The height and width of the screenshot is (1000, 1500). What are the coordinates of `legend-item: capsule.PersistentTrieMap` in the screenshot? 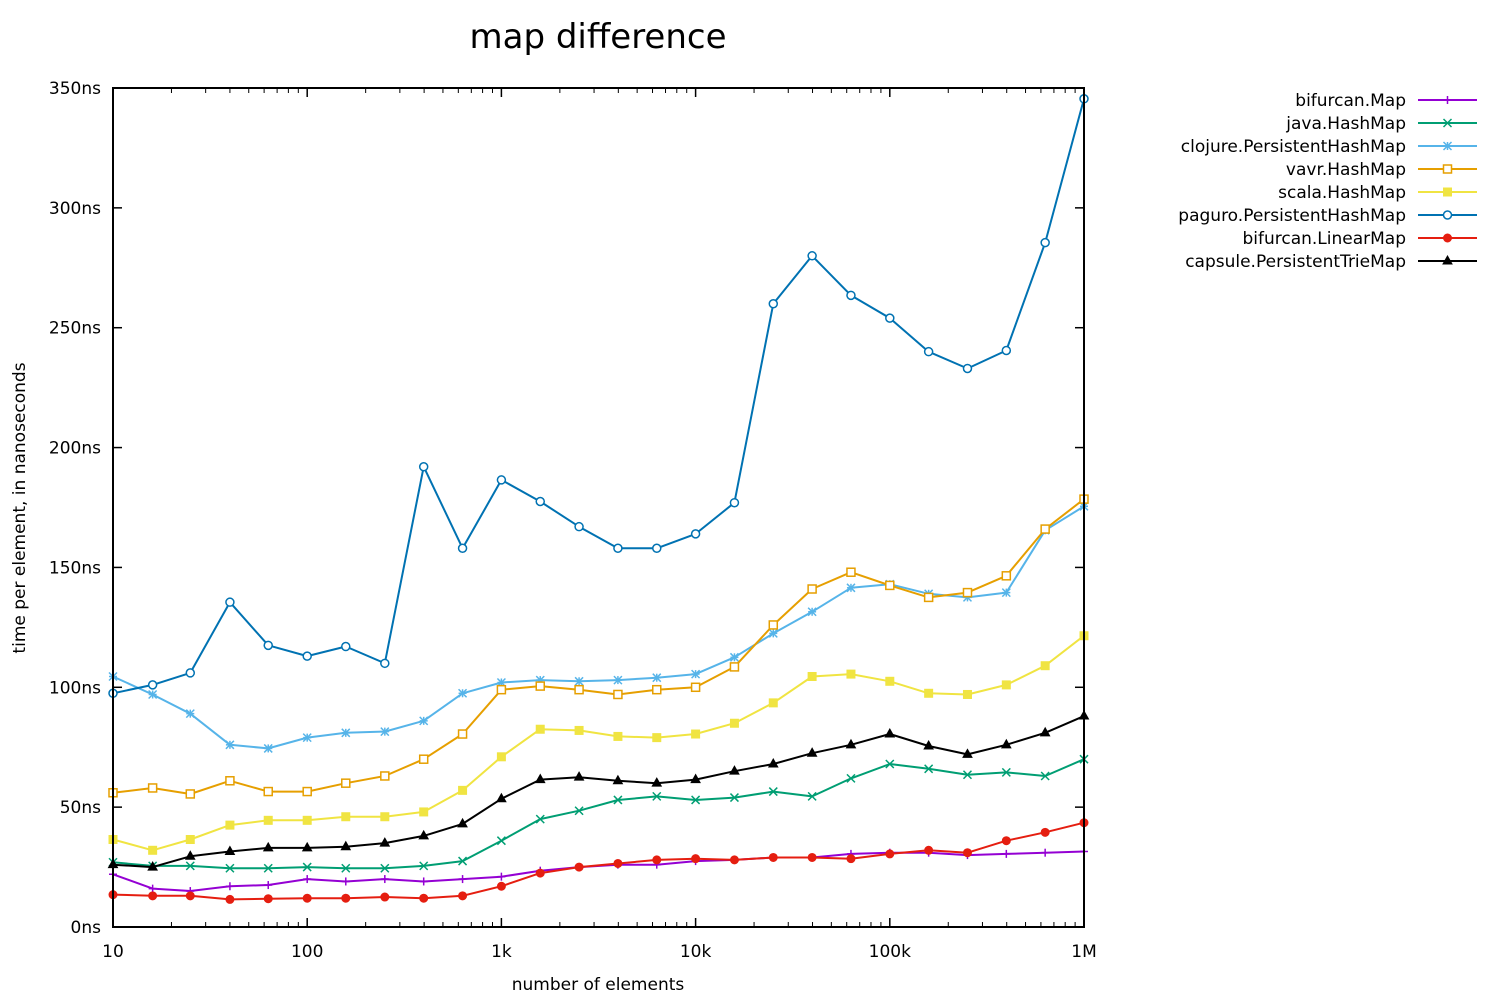 It's located at (1331, 262).